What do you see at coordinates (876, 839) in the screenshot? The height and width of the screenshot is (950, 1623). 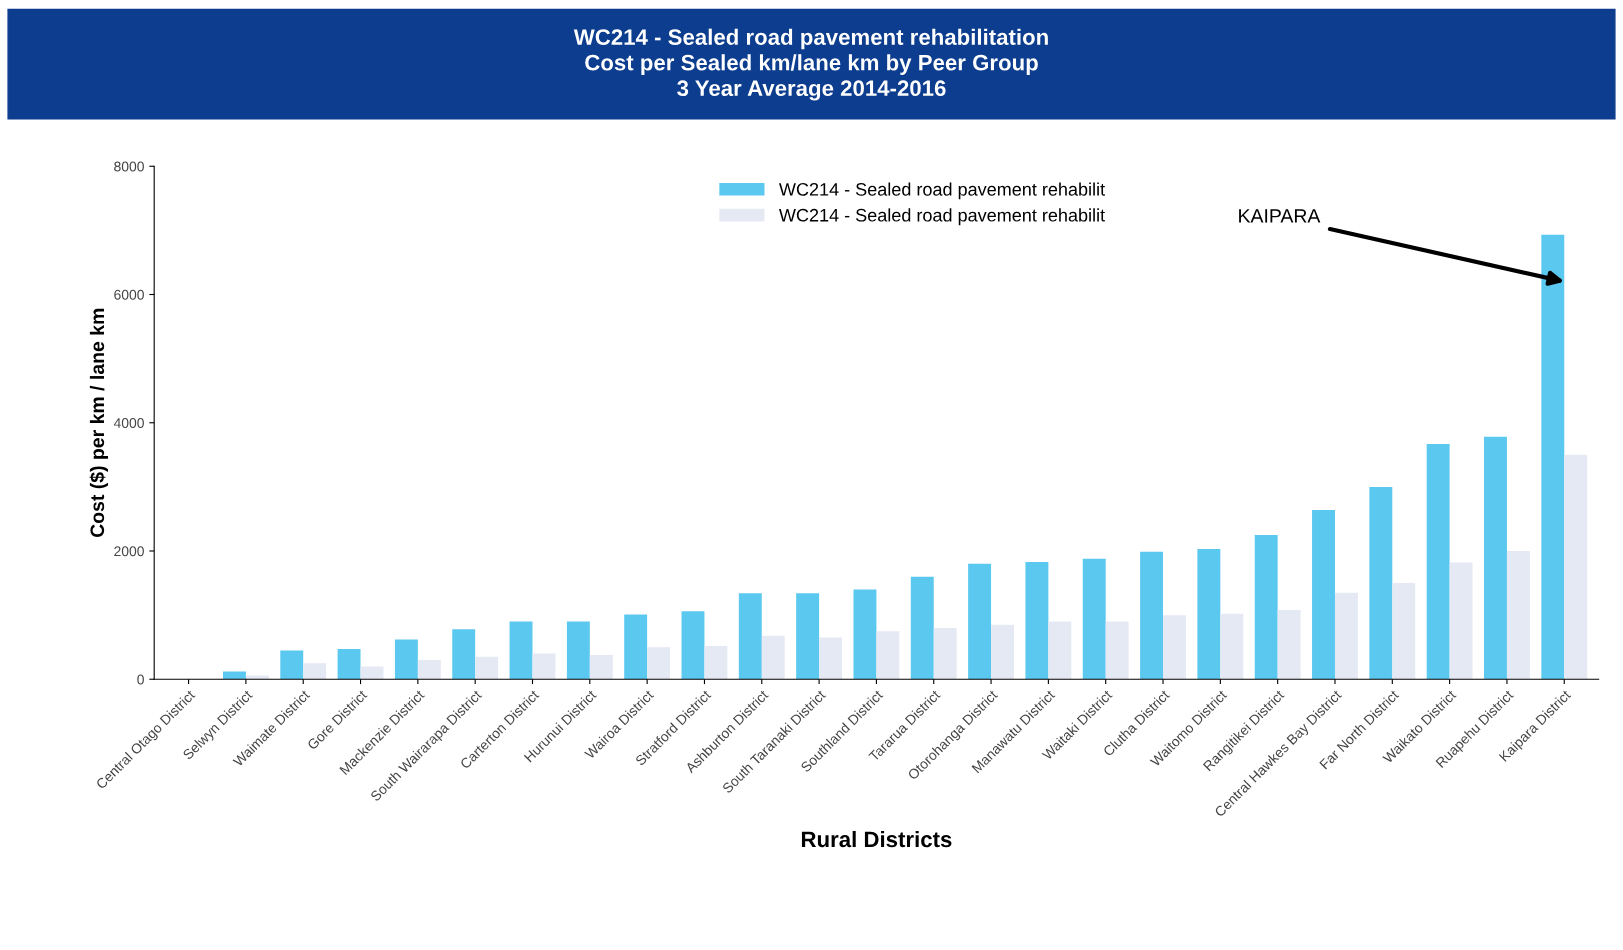 I see `x-axis-title: Rural Districts` at bounding box center [876, 839].